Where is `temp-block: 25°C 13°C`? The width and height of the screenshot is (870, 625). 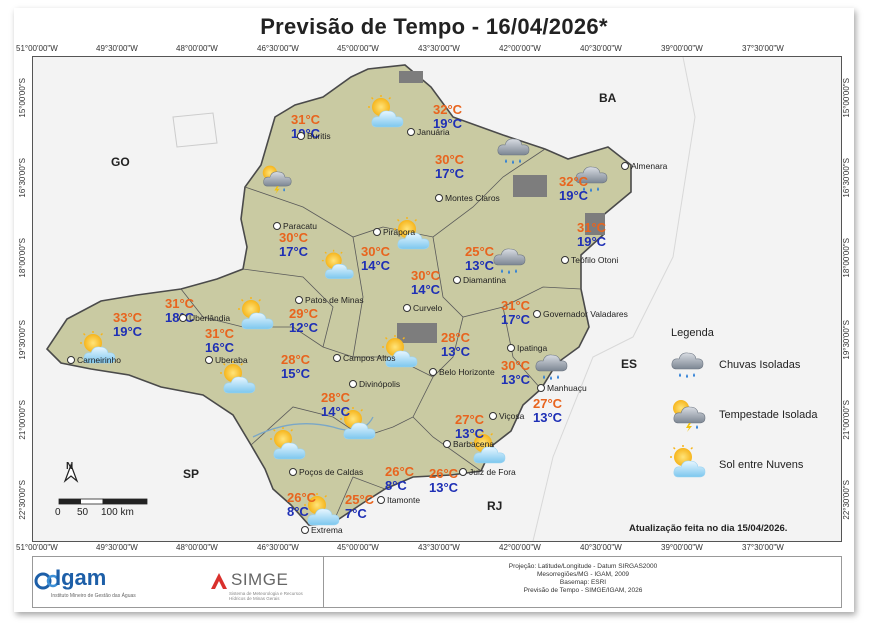
temp-block: 25°C 13°C is located at coordinates (479, 259).